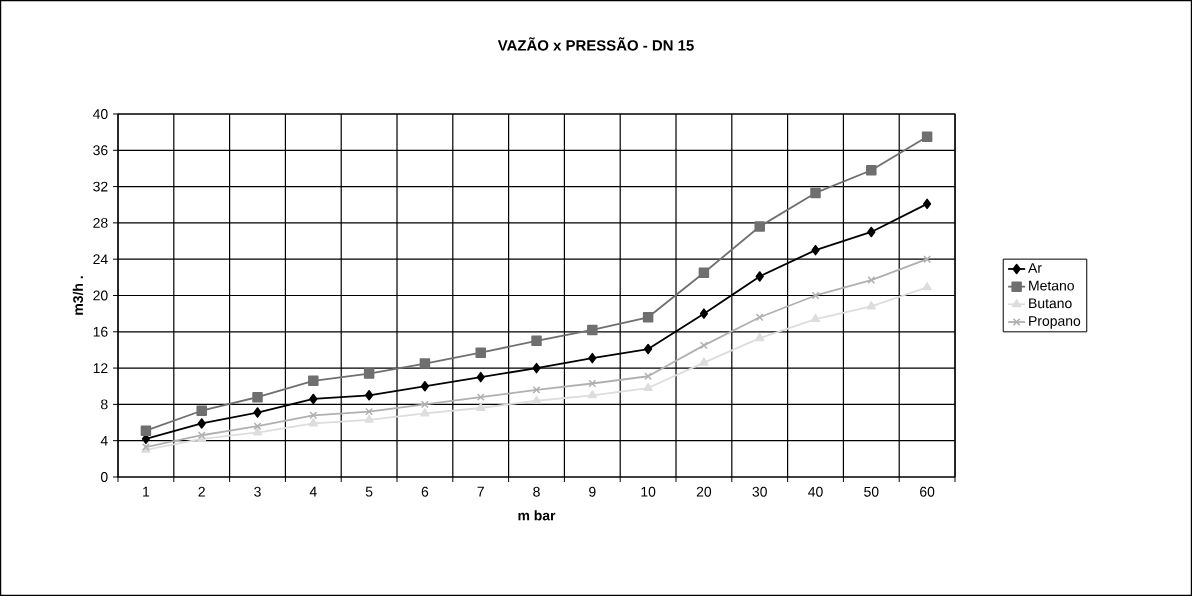  Describe the element at coordinates (871, 491) in the screenshot. I see `x-tick-label: 50` at that location.